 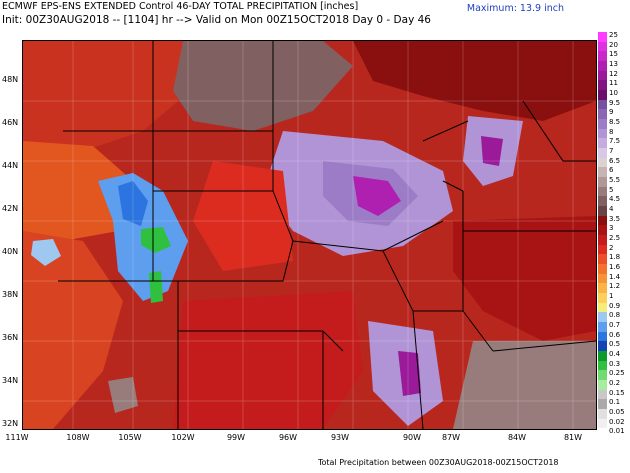 What do you see at coordinates (474, 81) in the screenshot?
I see `precip-area-north` at bounding box center [474, 81].